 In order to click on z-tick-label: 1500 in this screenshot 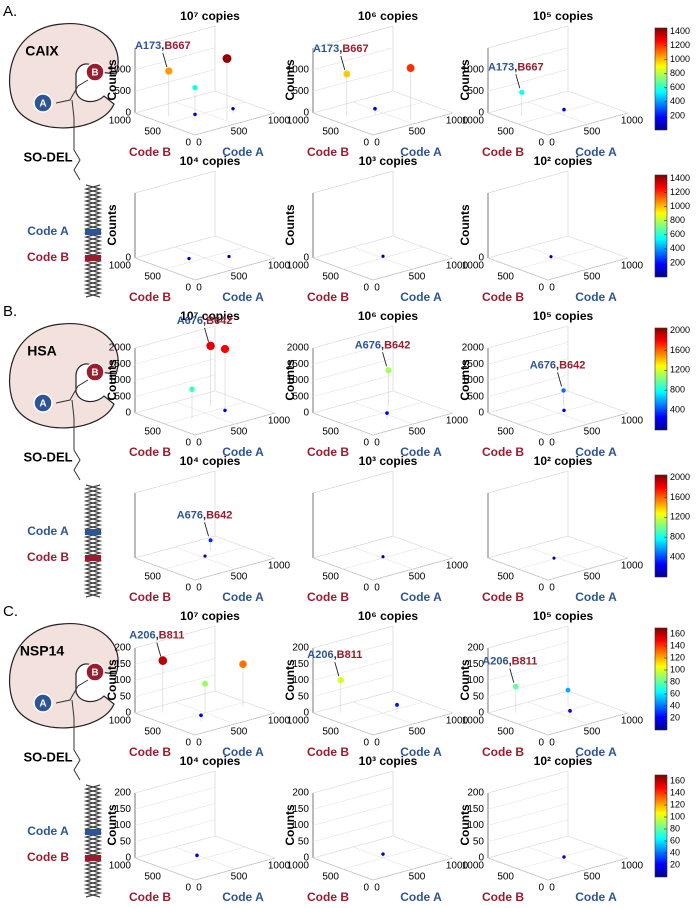, I will do `click(473, 364)`.